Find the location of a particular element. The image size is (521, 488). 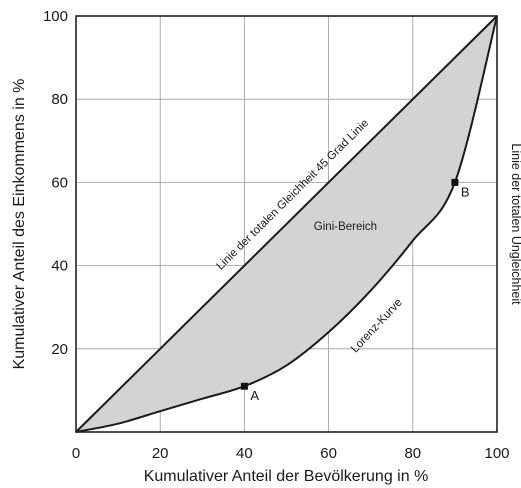

y-tick-label: 100 is located at coordinates (55, 16).